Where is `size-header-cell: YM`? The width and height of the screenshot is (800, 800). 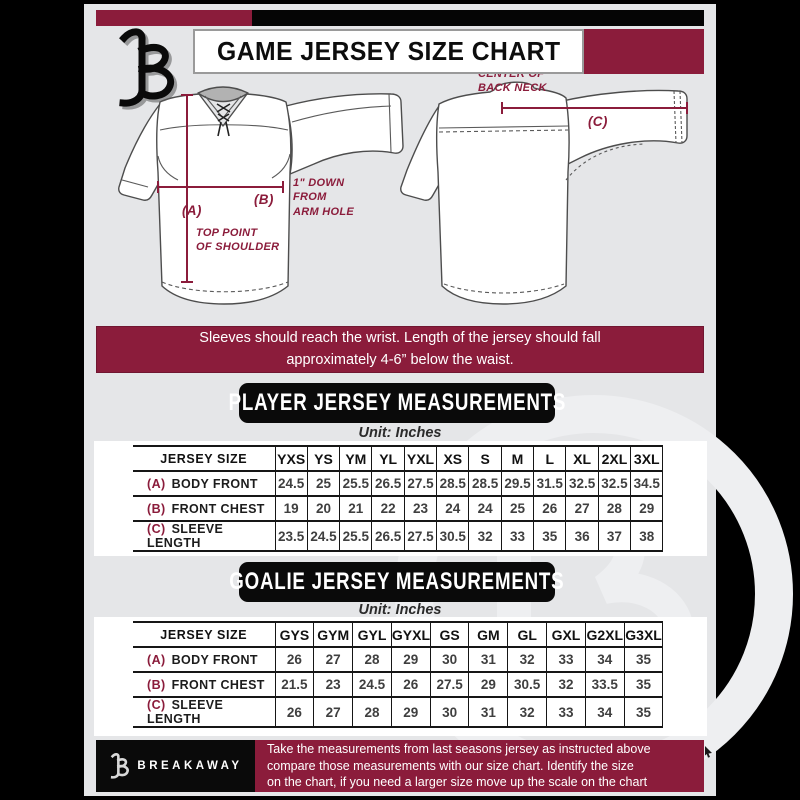
size-header-cell: YM is located at coordinates (356, 458).